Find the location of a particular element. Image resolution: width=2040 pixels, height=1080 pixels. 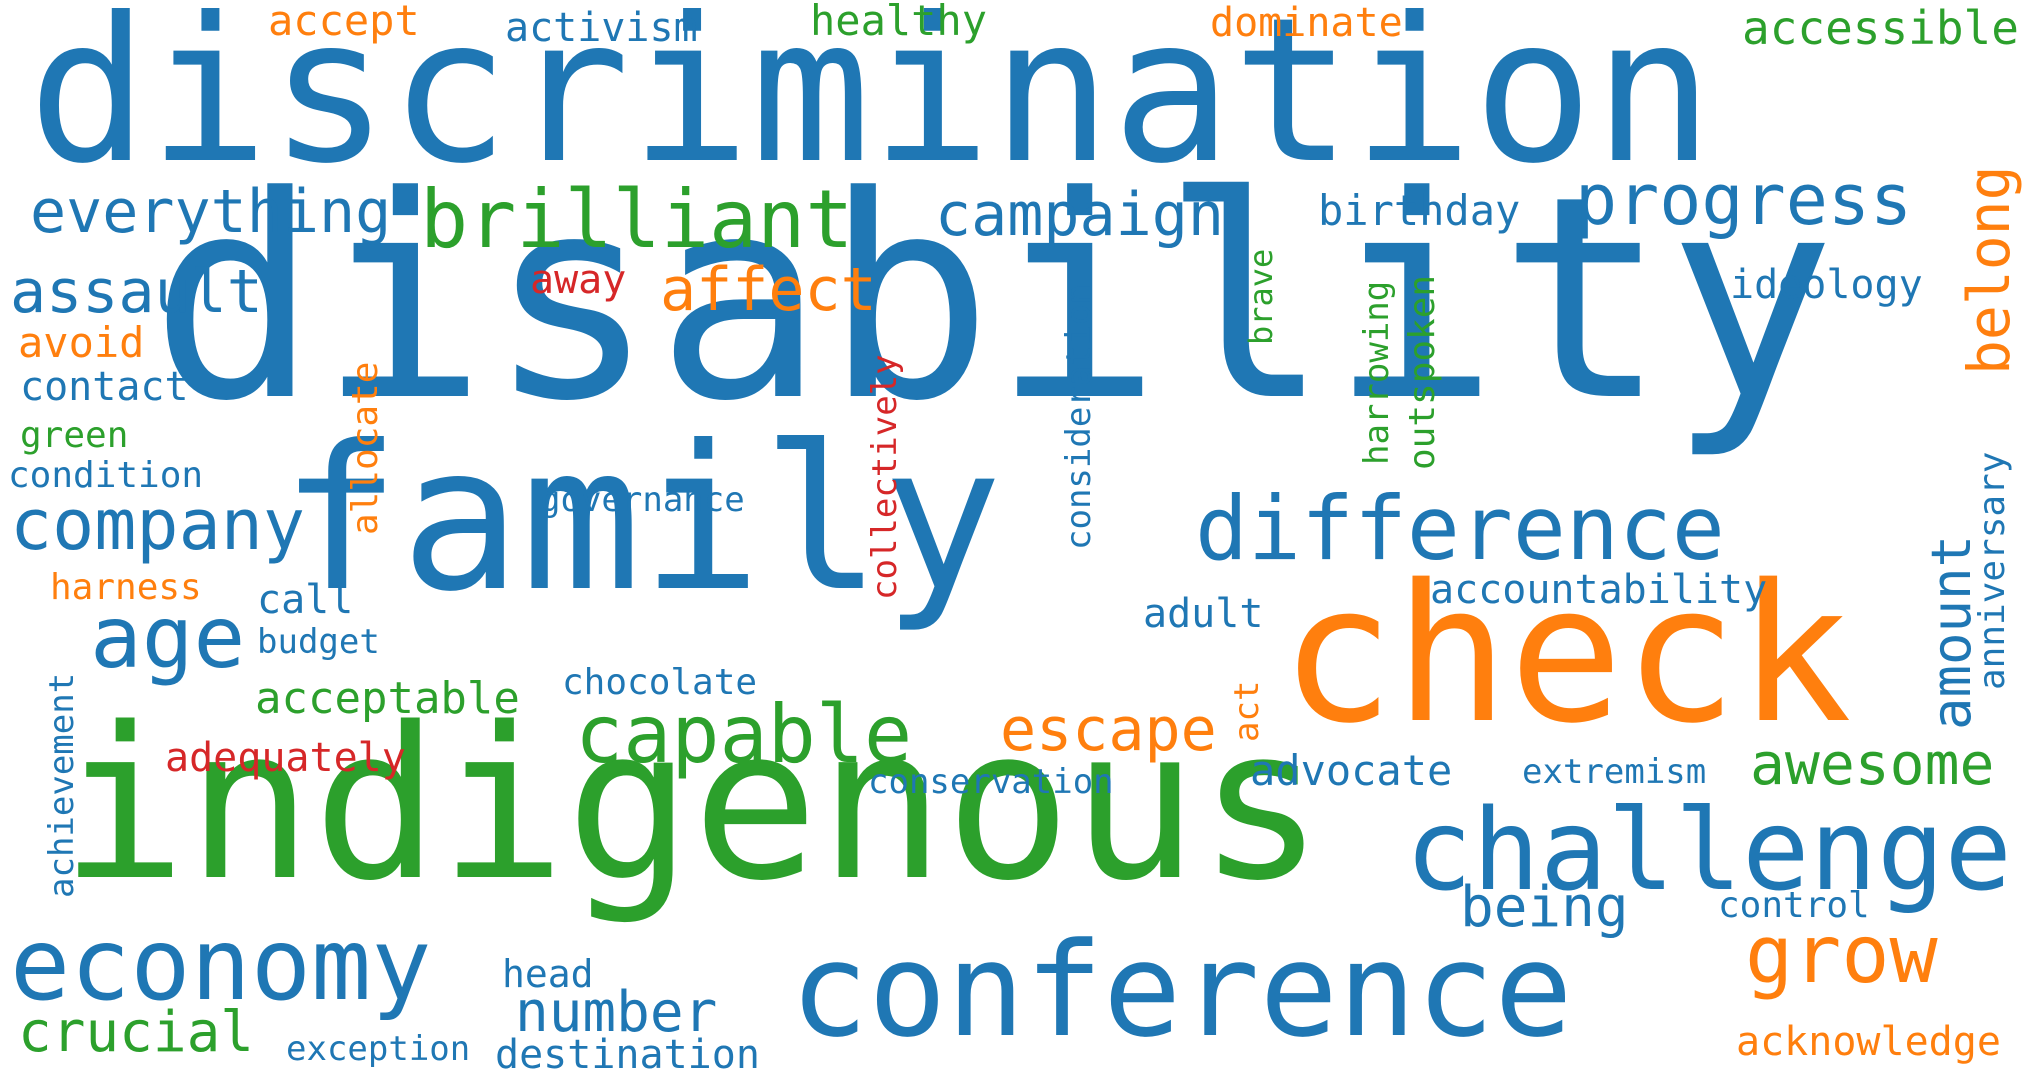

word-awesome: awesome is located at coordinates (1872, 764).